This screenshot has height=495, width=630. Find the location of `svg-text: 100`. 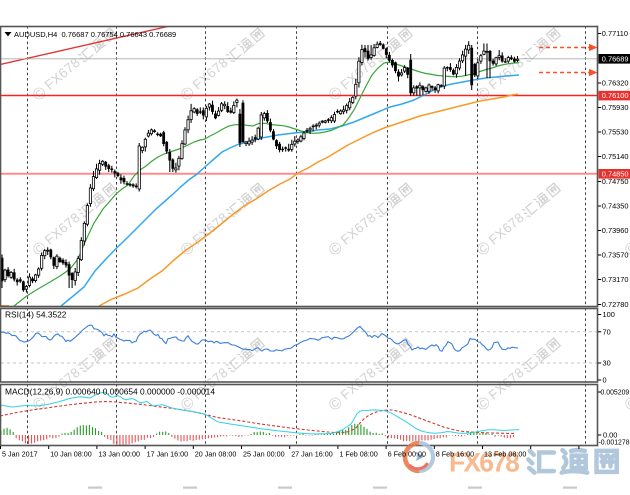

svg-text: 100 is located at coordinates (609, 314).